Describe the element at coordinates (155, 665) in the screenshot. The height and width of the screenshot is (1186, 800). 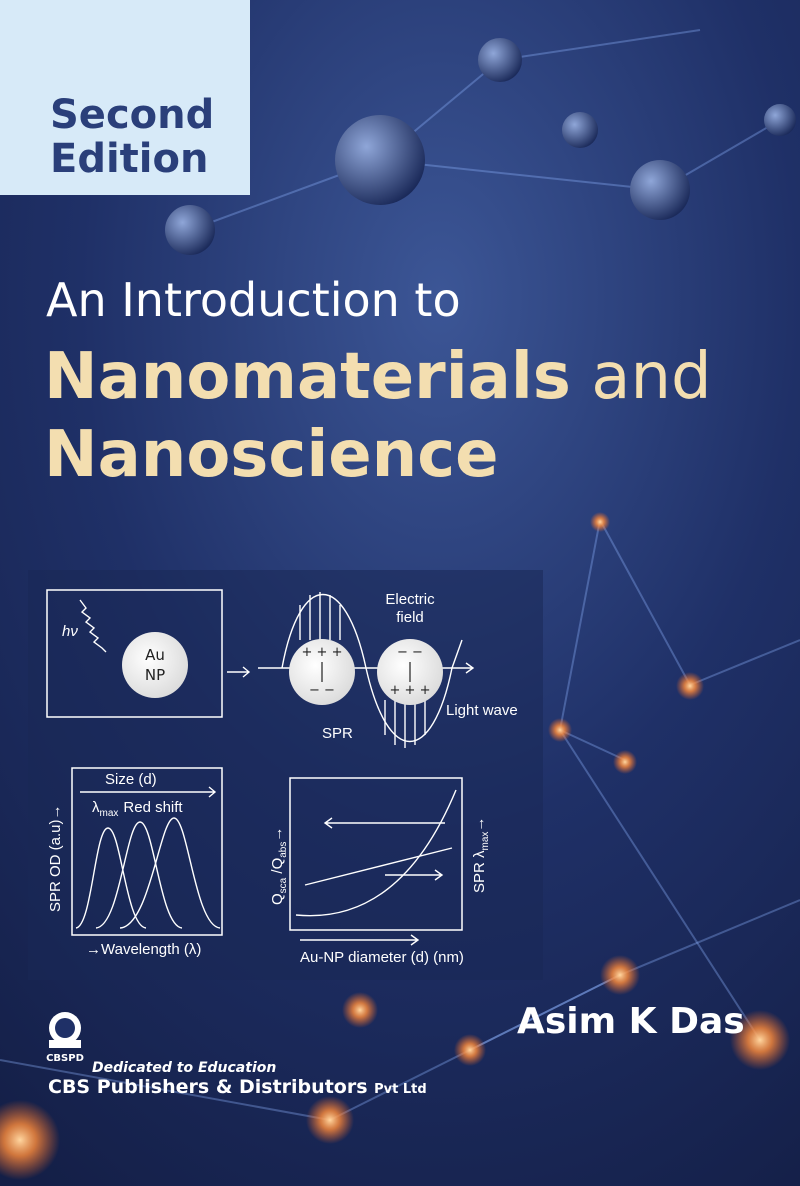
I see `nanoparticle` at that location.